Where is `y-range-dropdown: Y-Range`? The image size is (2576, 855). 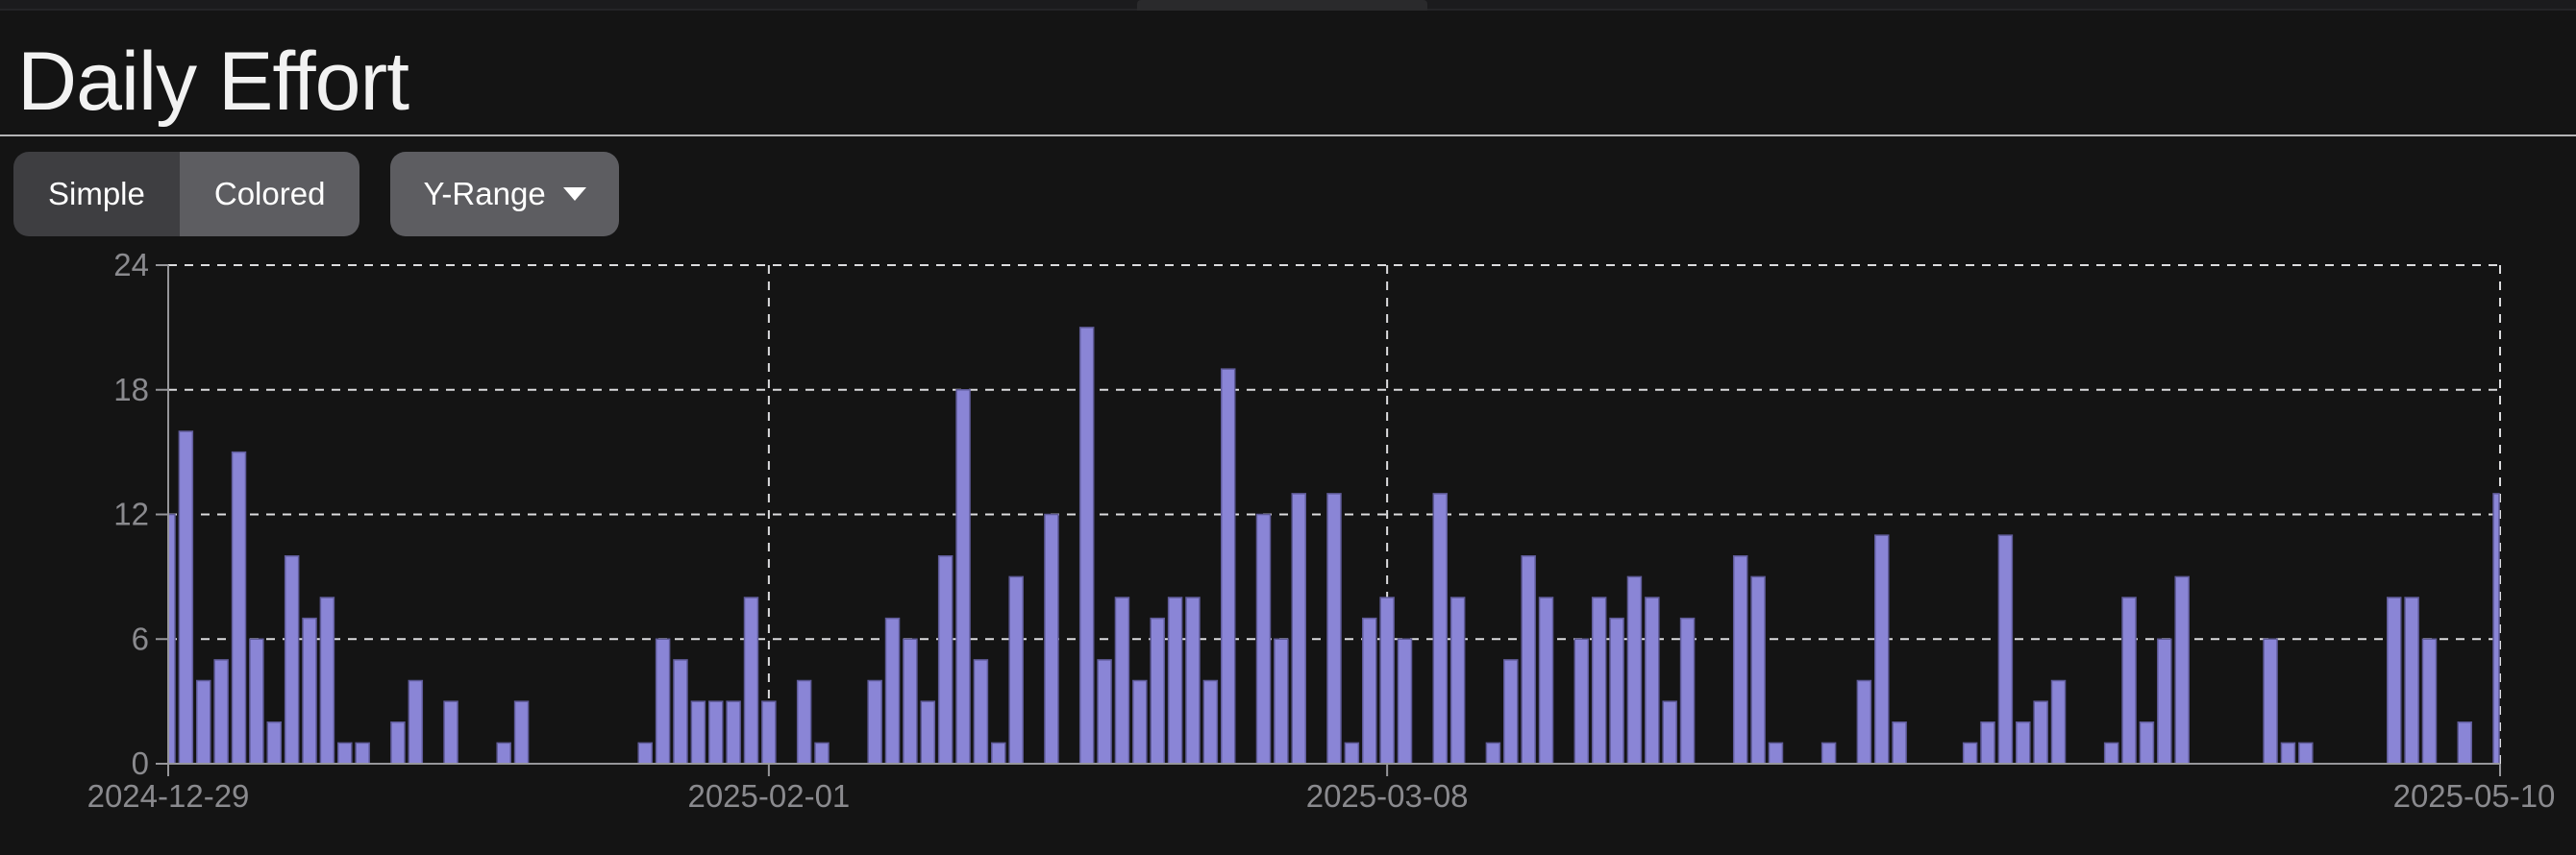 y-range-dropdown: Y-Range is located at coordinates (505, 194).